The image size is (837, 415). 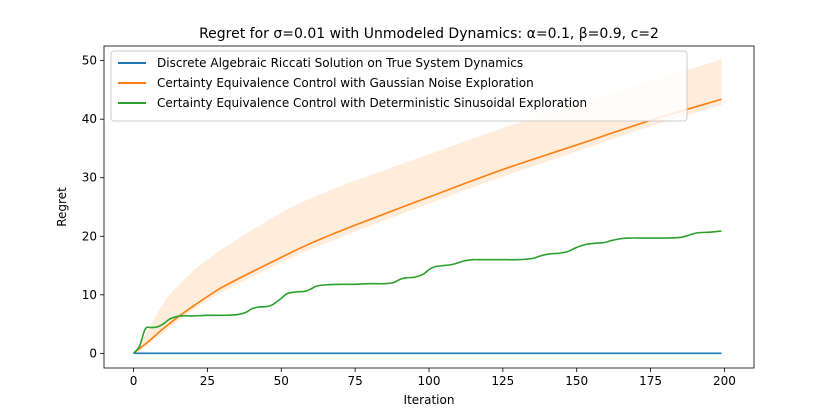 What do you see at coordinates (134, 381) in the screenshot?
I see `x-tick-label: 0` at bounding box center [134, 381].